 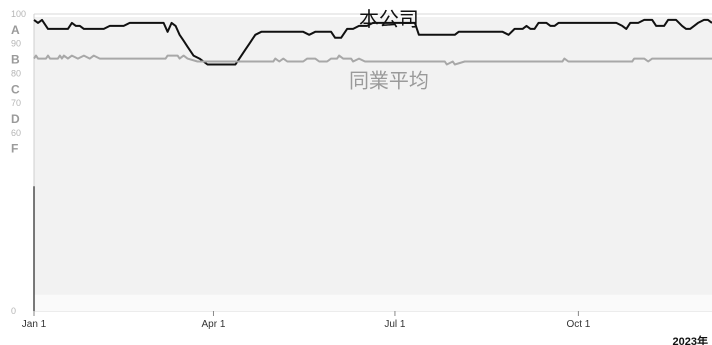 I want to click on grade-label-c: C, so click(x=15, y=89).